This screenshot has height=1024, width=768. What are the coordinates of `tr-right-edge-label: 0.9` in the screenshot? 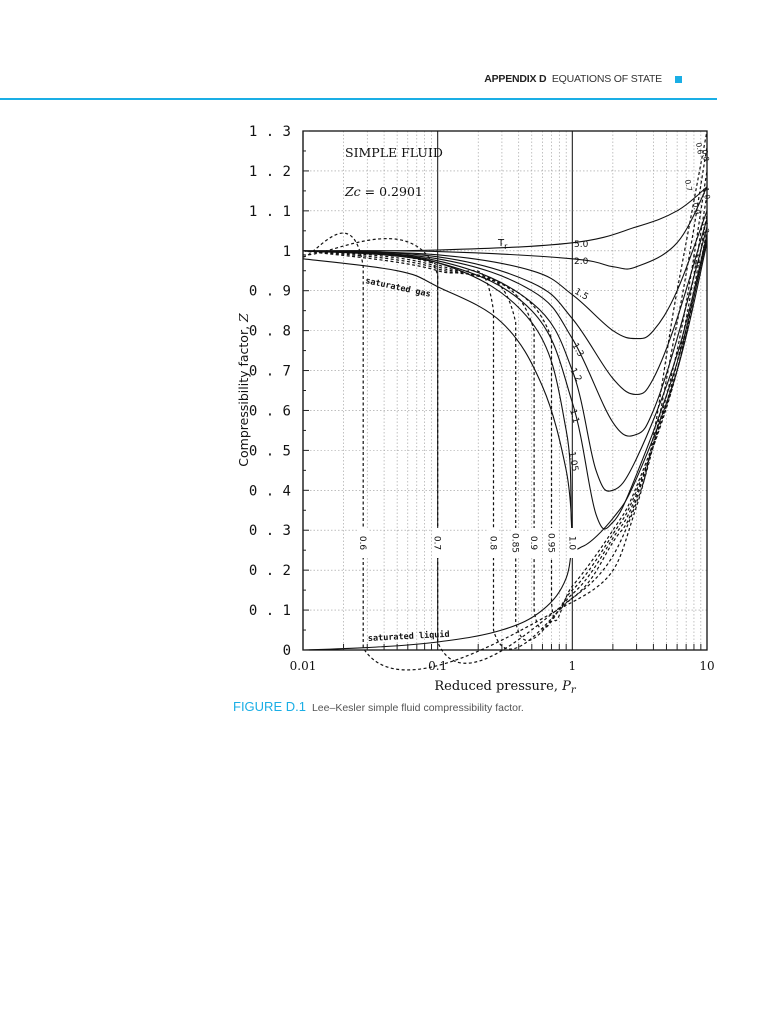 It's located at (696, 209).